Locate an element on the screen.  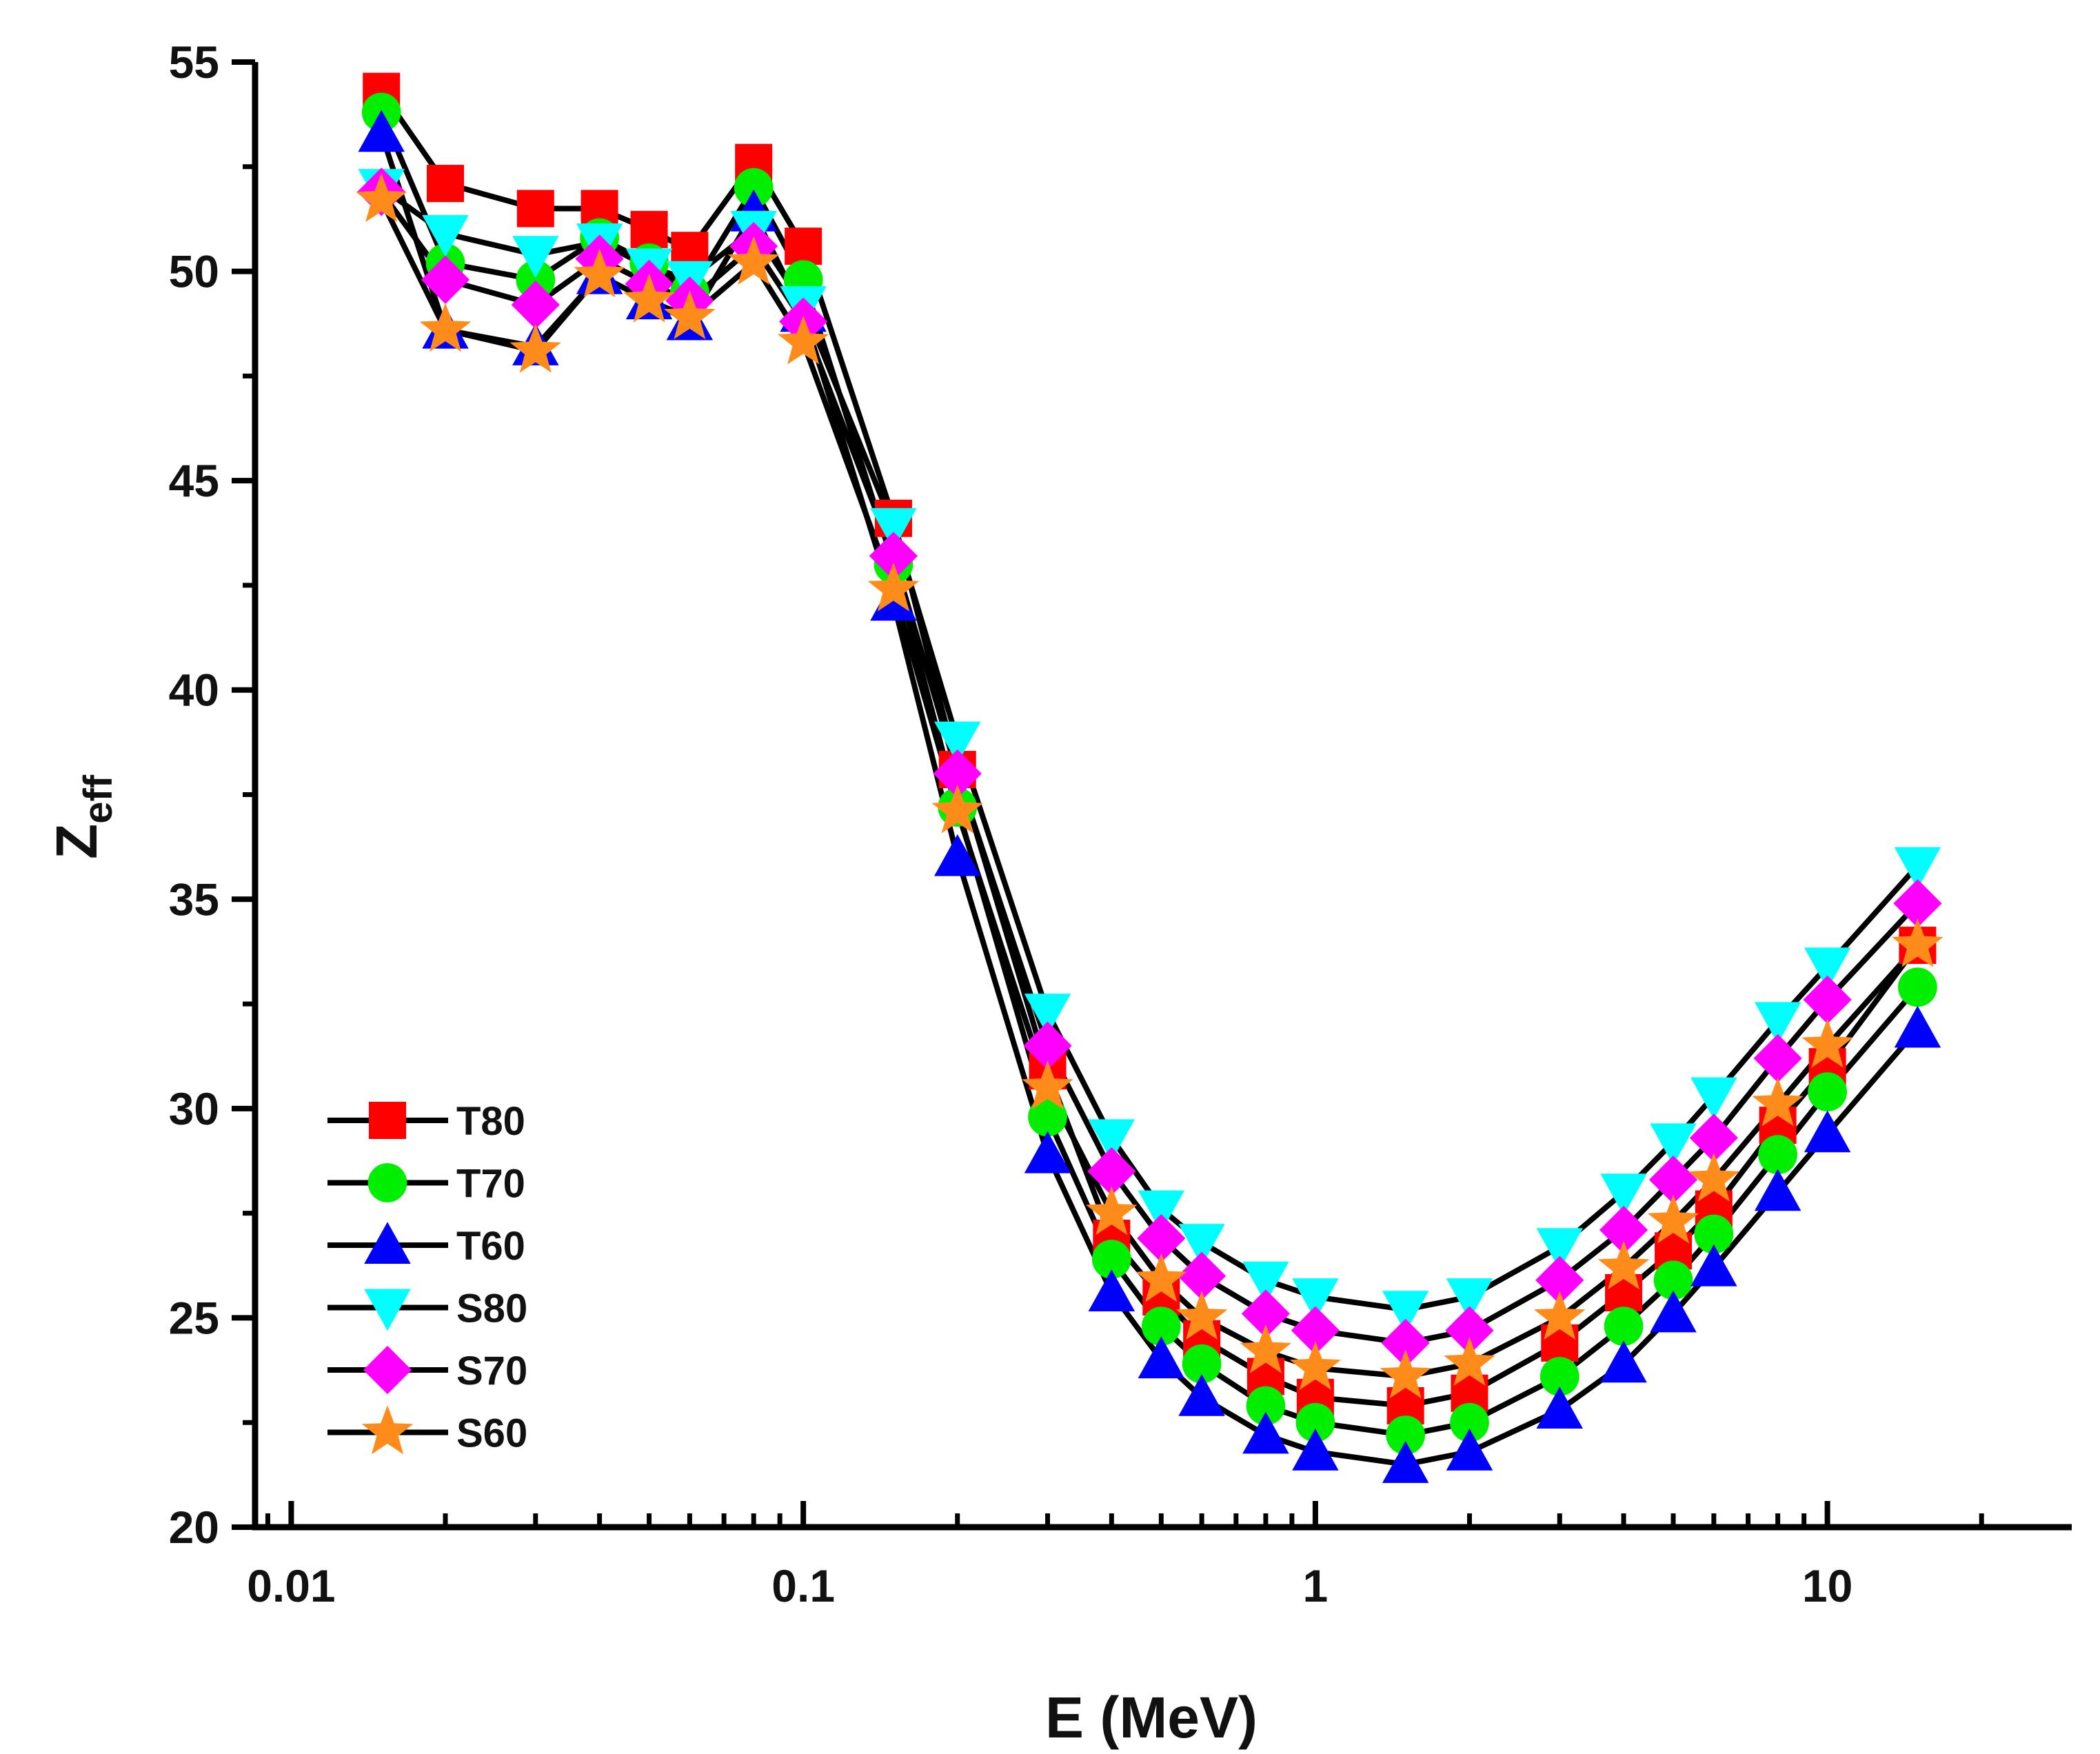
legend-item-t70: T70 is located at coordinates (426, 1184).